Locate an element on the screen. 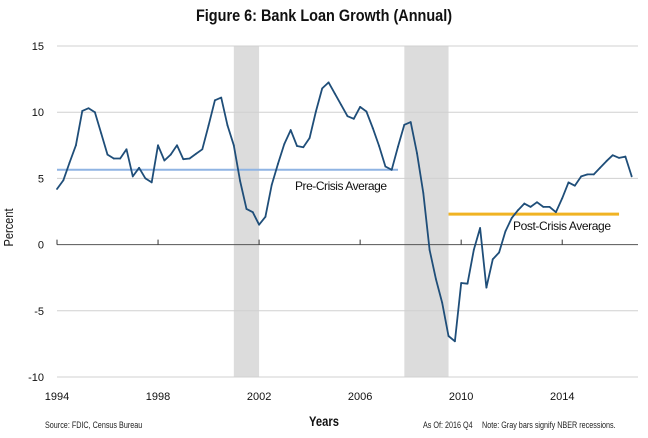  source-note: Source: FDIC, Census Bureau is located at coordinates (94, 425).